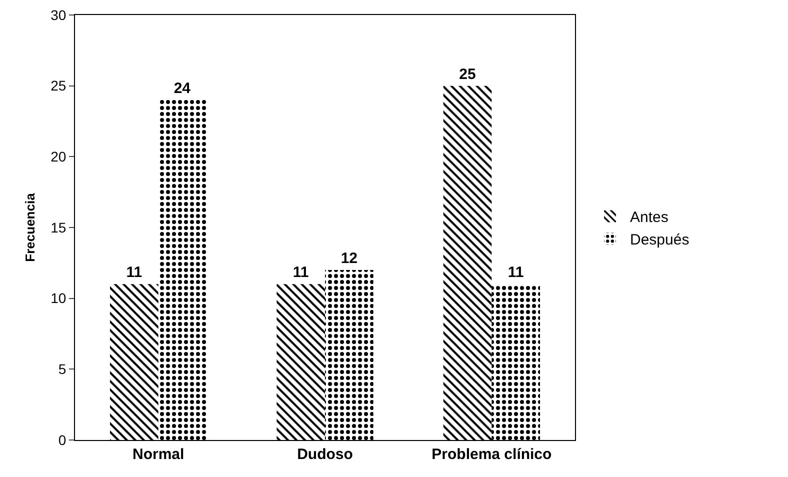  I want to click on x-tick-label: Normal, so click(158, 454).